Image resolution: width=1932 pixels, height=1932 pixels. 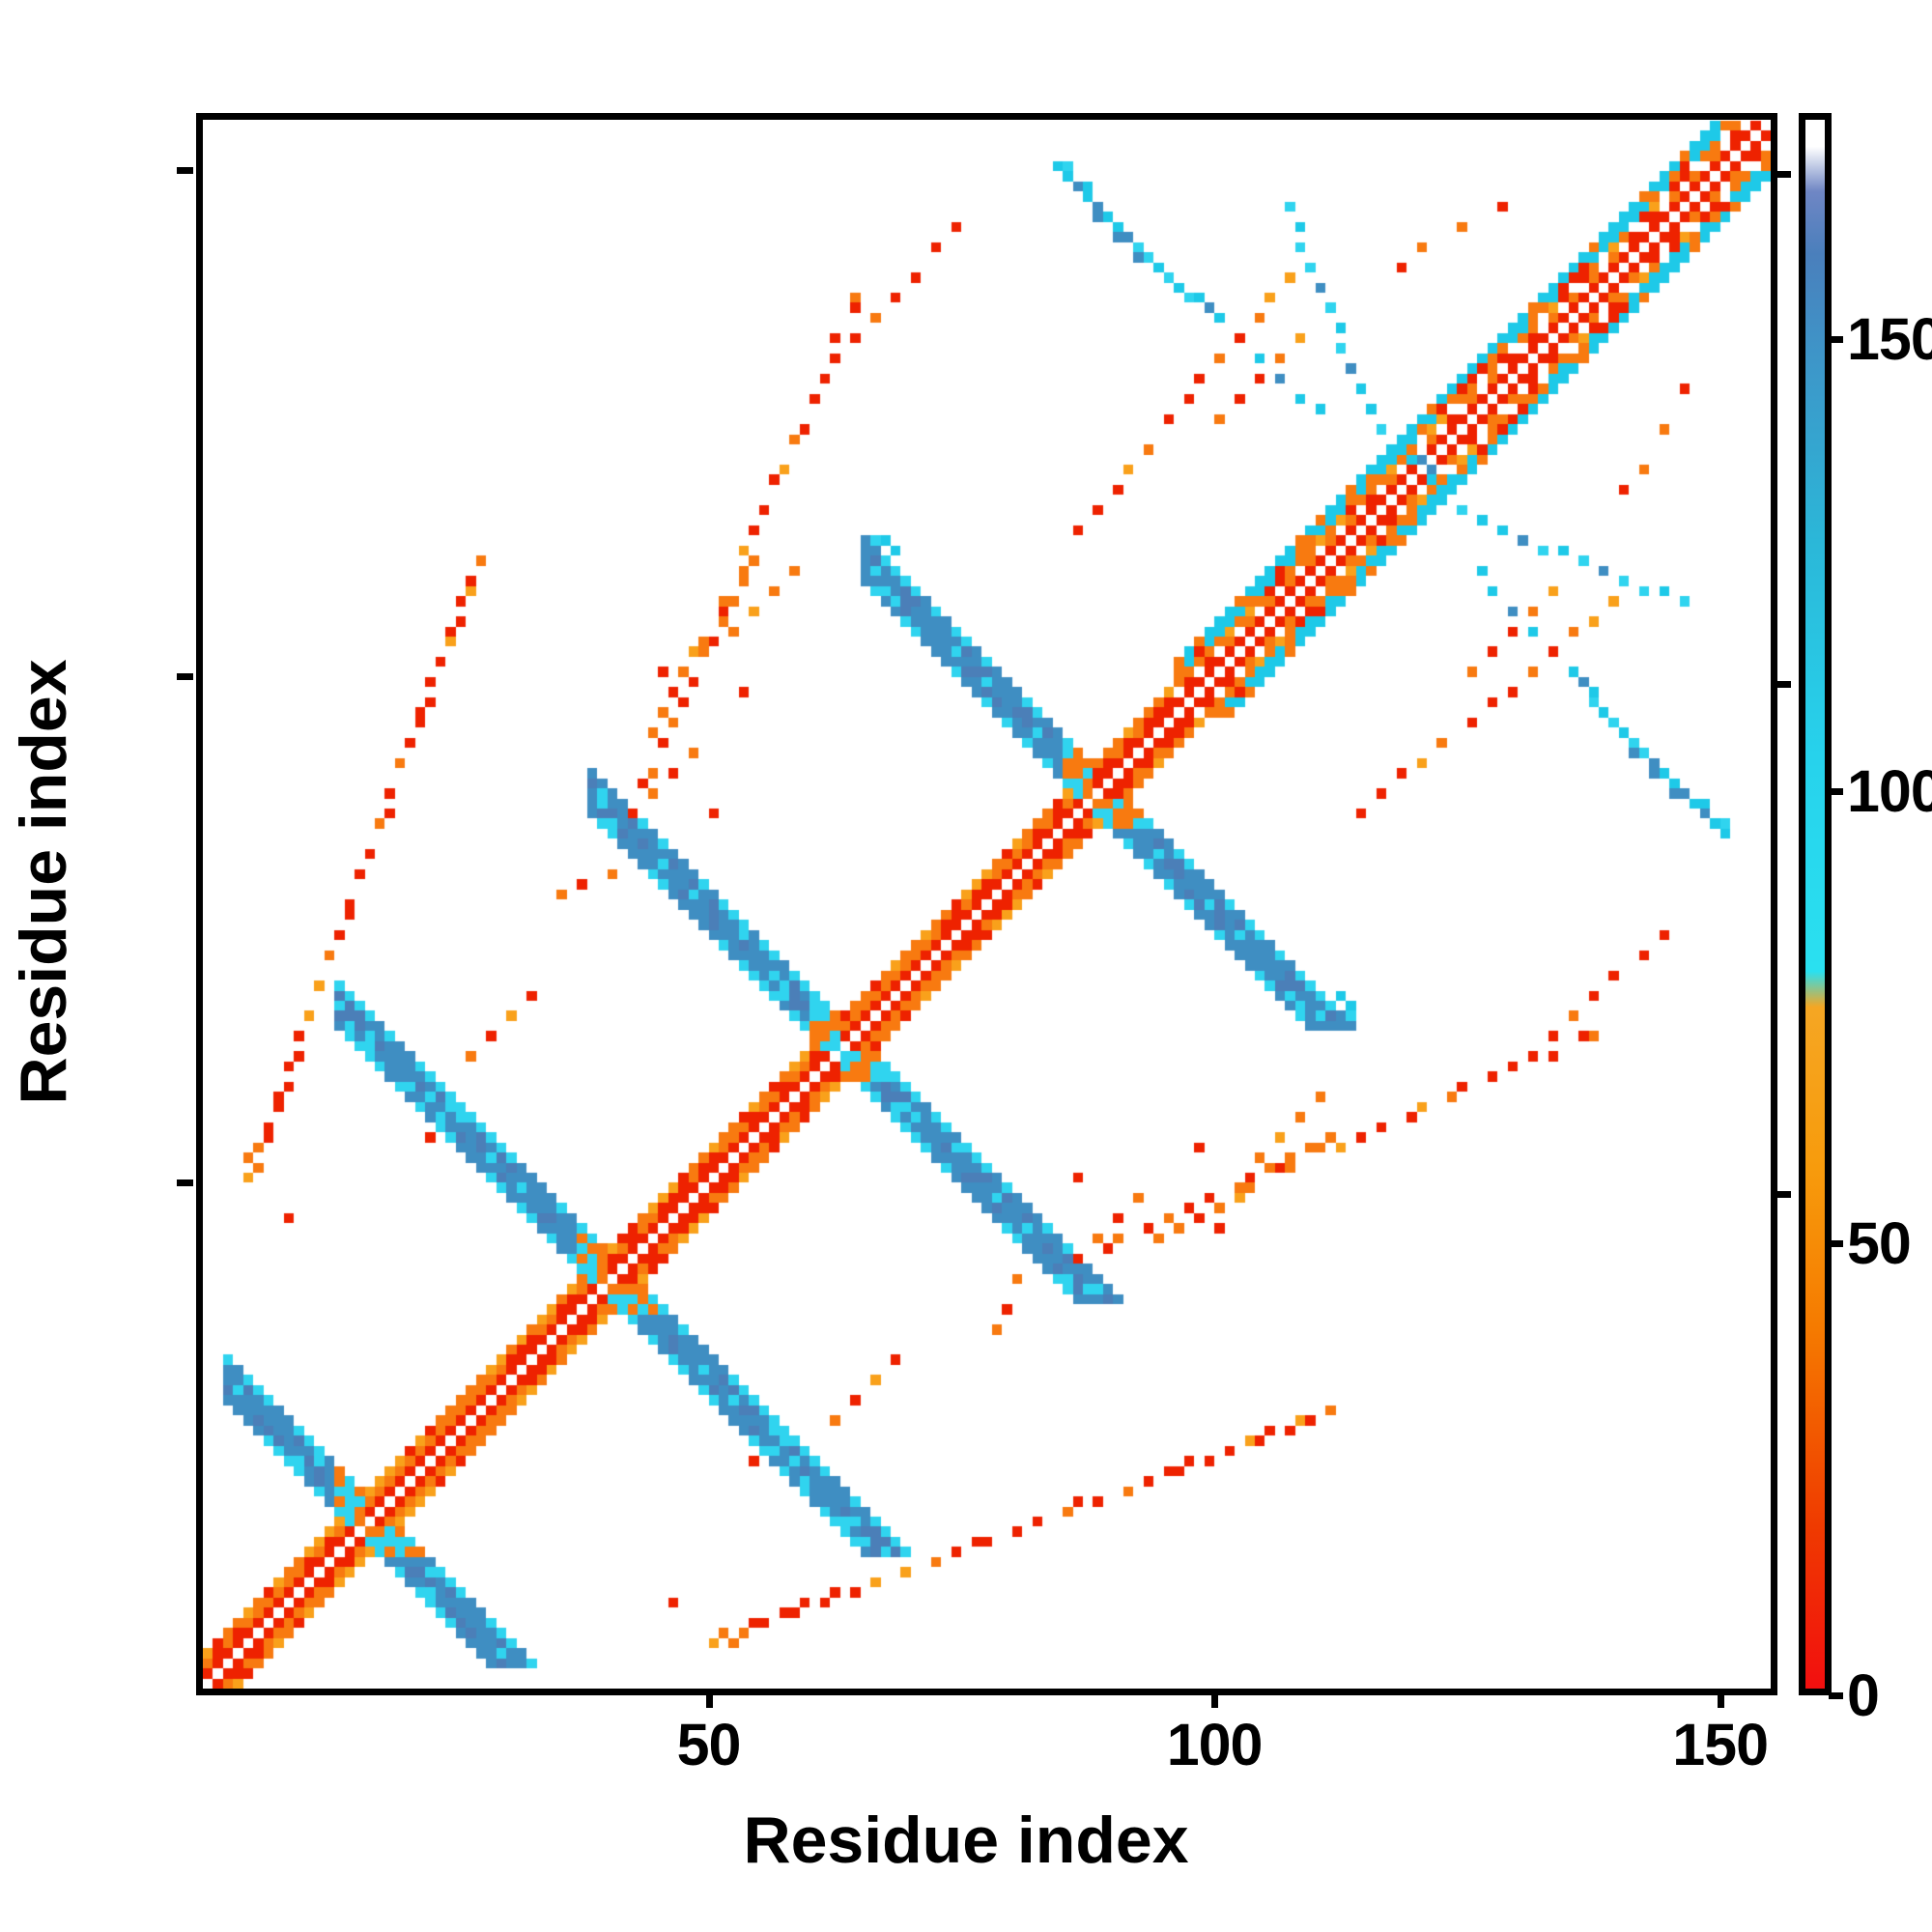 What do you see at coordinates (709, 1744) in the screenshot?
I see `x-tick-label: 50` at bounding box center [709, 1744].